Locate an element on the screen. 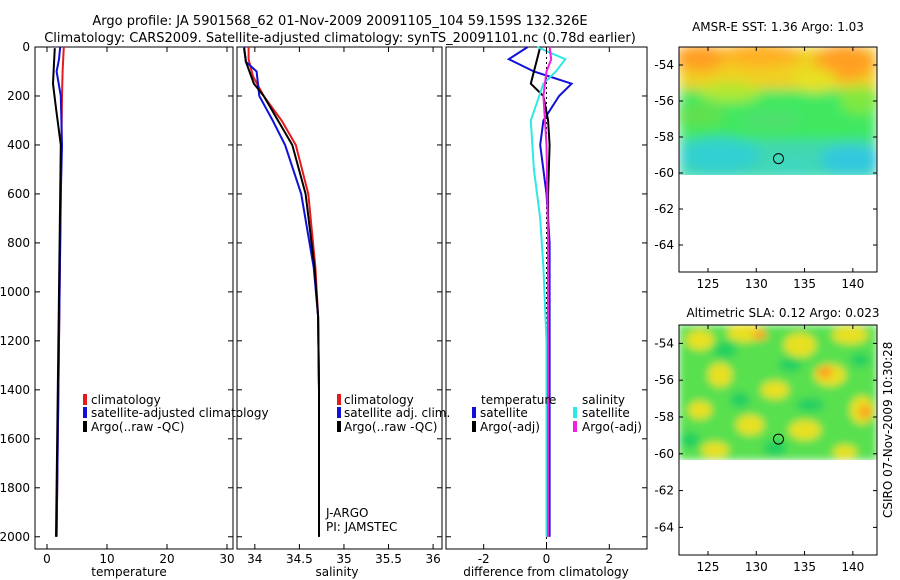 The image size is (900, 580). y-tick-label: 1200 is located at coordinates (15, 341).